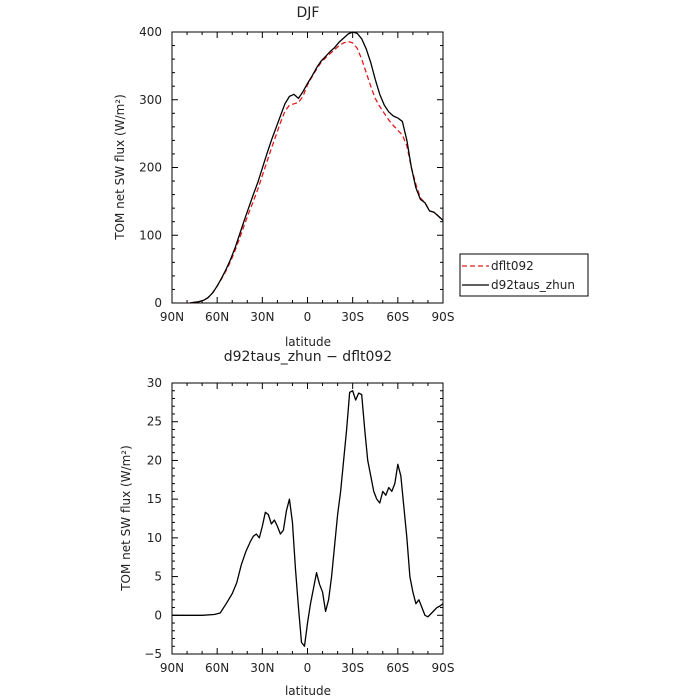  What do you see at coordinates (172, 668) in the screenshot?
I see `bottom-x-tick-label: 90N` at bounding box center [172, 668].